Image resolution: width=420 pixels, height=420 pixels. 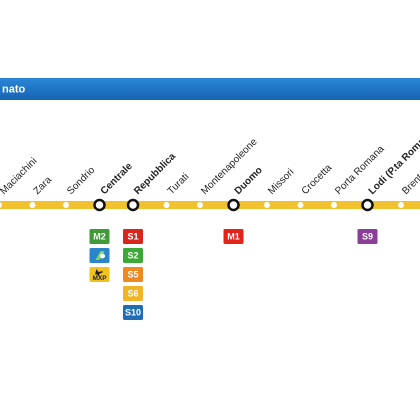 What do you see at coordinates (43, 185) in the screenshot?
I see `station-label: Zara` at bounding box center [43, 185].